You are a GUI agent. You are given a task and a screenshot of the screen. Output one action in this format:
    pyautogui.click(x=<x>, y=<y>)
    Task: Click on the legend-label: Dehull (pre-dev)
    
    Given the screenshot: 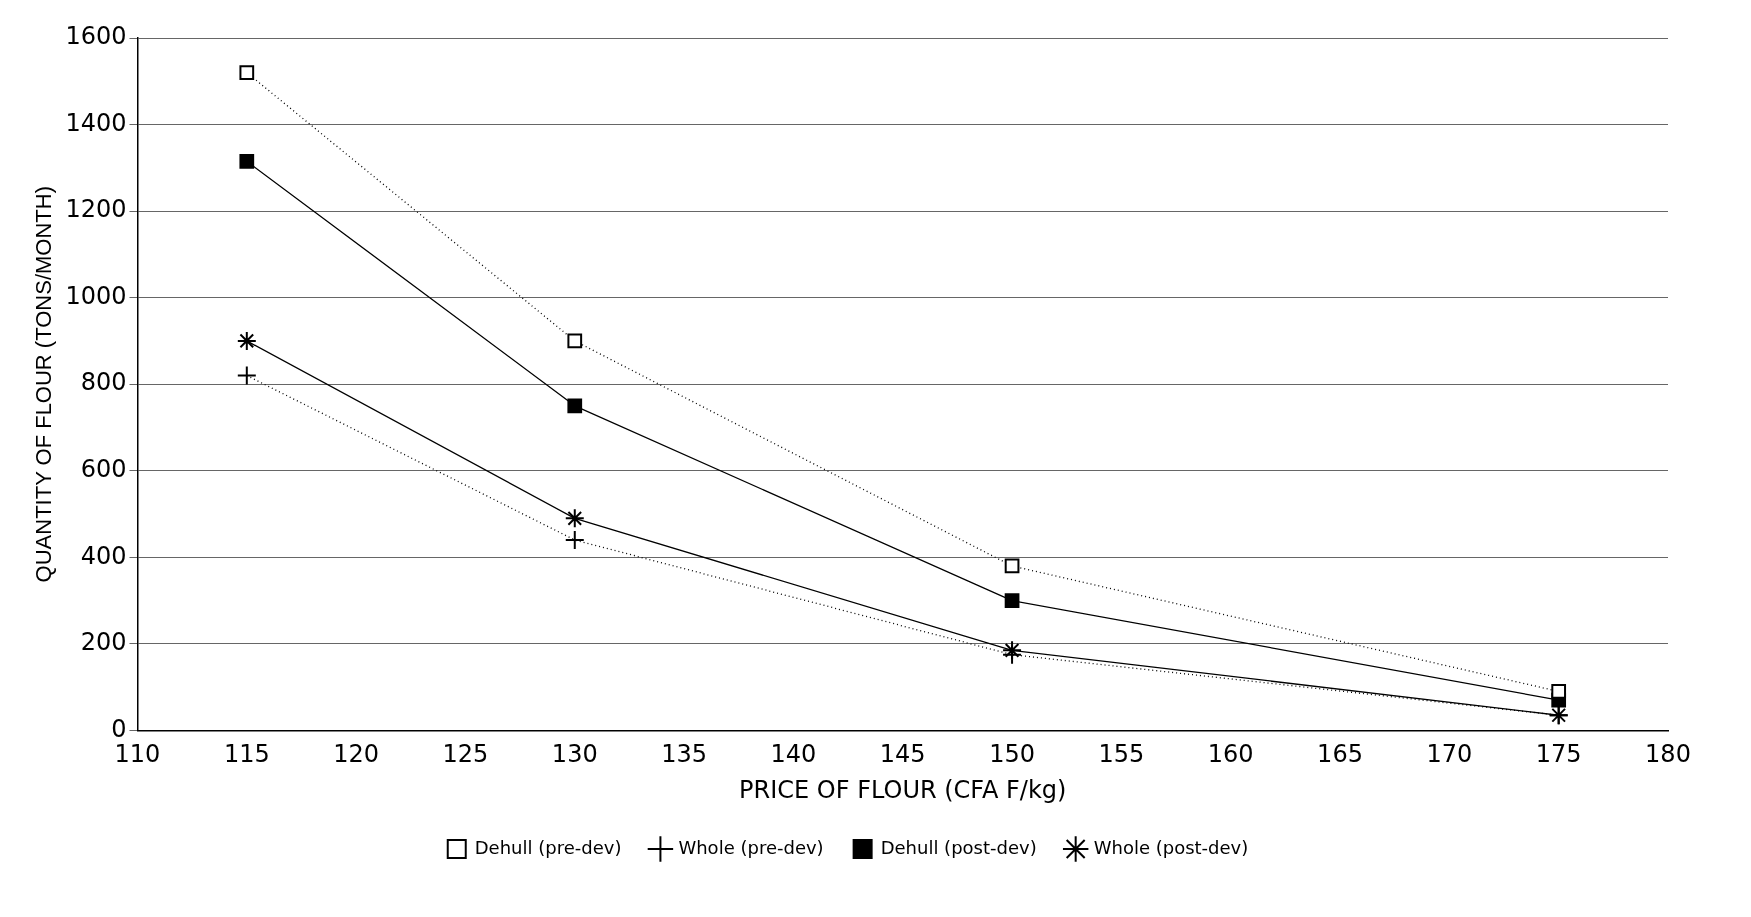 What is the action you would take?
    pyautogui.click(x=548, y=847)
    